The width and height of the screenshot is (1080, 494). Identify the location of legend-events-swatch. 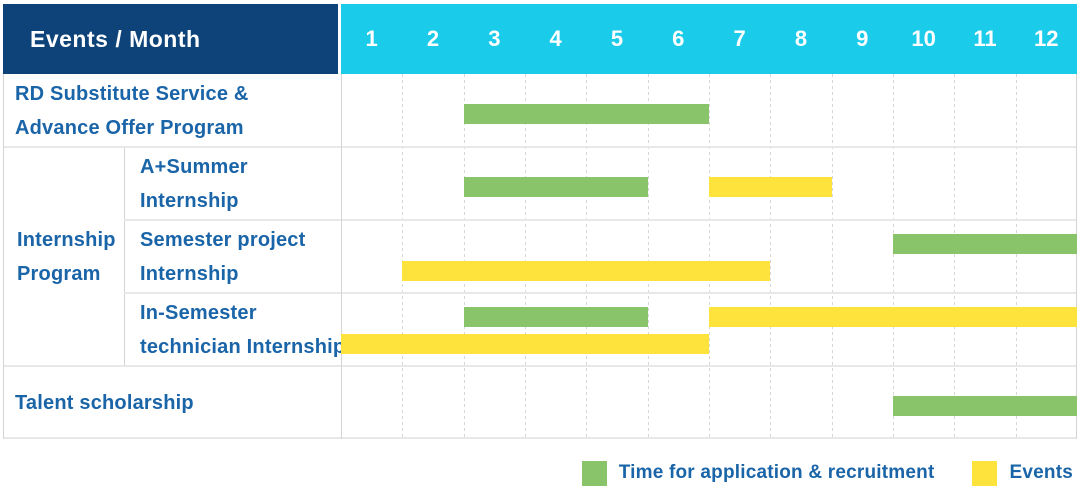
(985, 473).